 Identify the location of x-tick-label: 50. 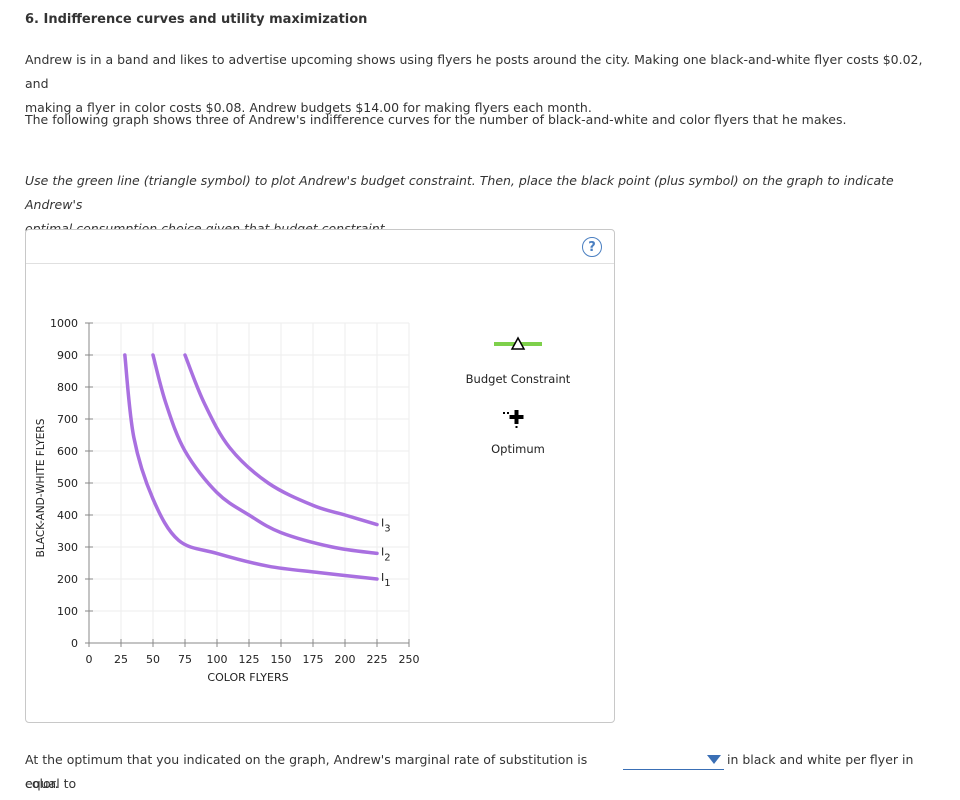
(153, 659).